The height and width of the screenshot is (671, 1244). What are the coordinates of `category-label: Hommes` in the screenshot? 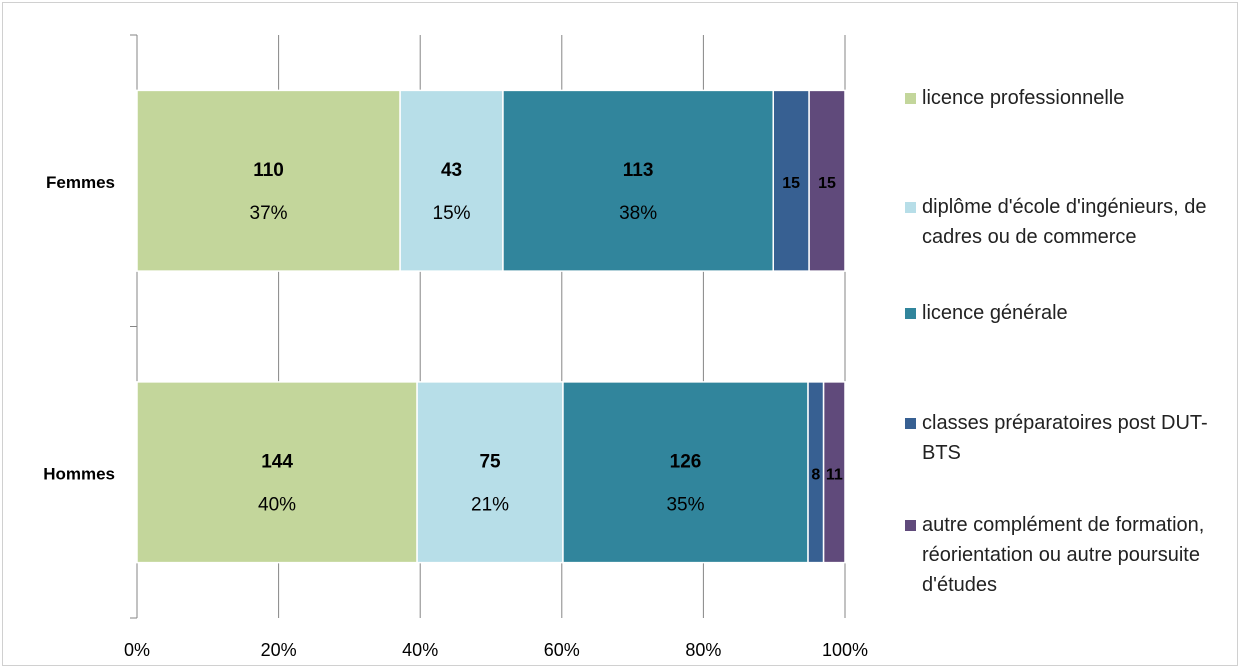 It's located at (79, 474).